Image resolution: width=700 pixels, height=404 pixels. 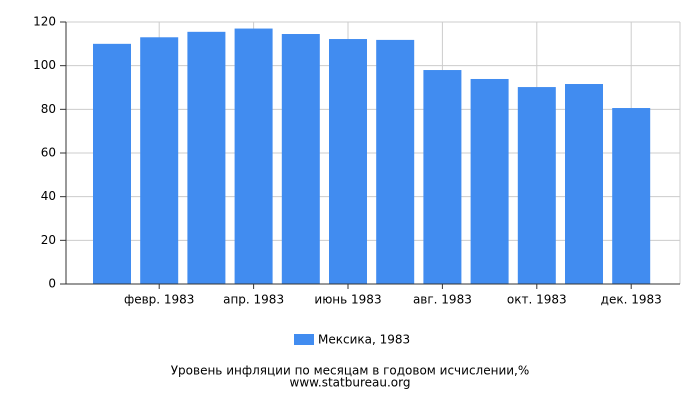 What do you see at coordinates (304, 339) in the screenshot?
I see `legend-swatch` at bounding box center [304, 339].